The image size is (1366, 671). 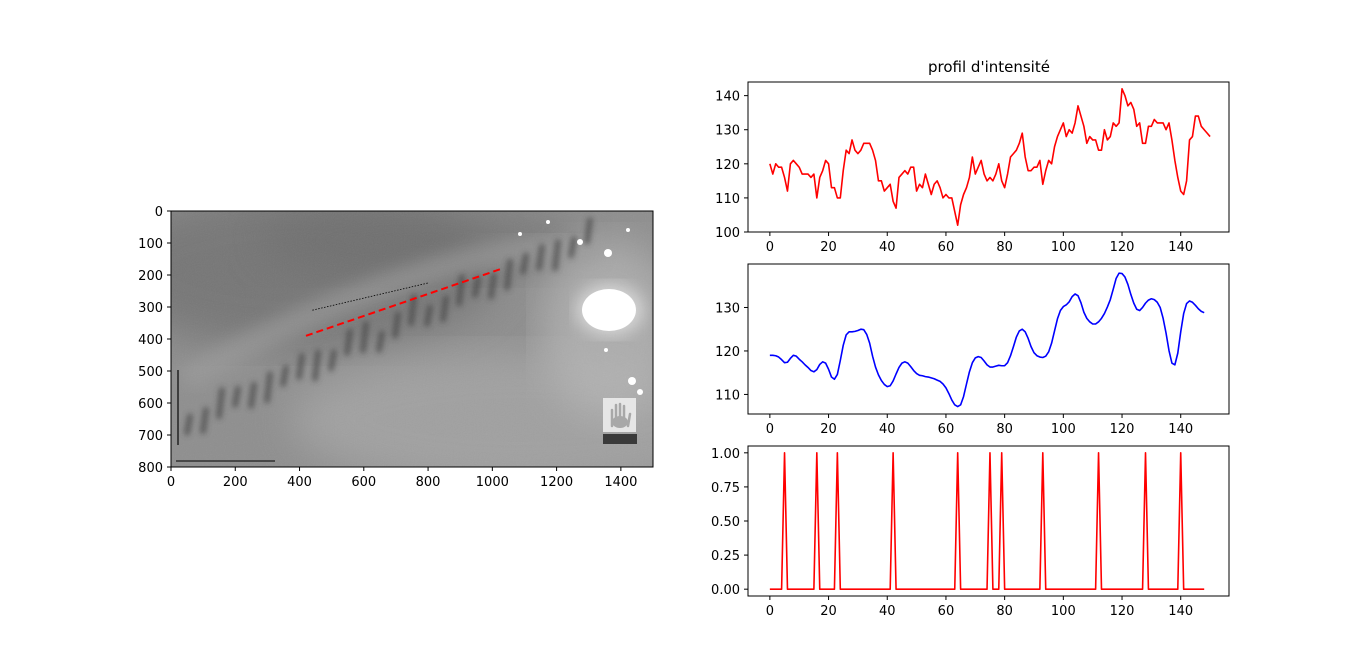 I want to click on y-tick-label: 0.25, so click(x=725, y=556).